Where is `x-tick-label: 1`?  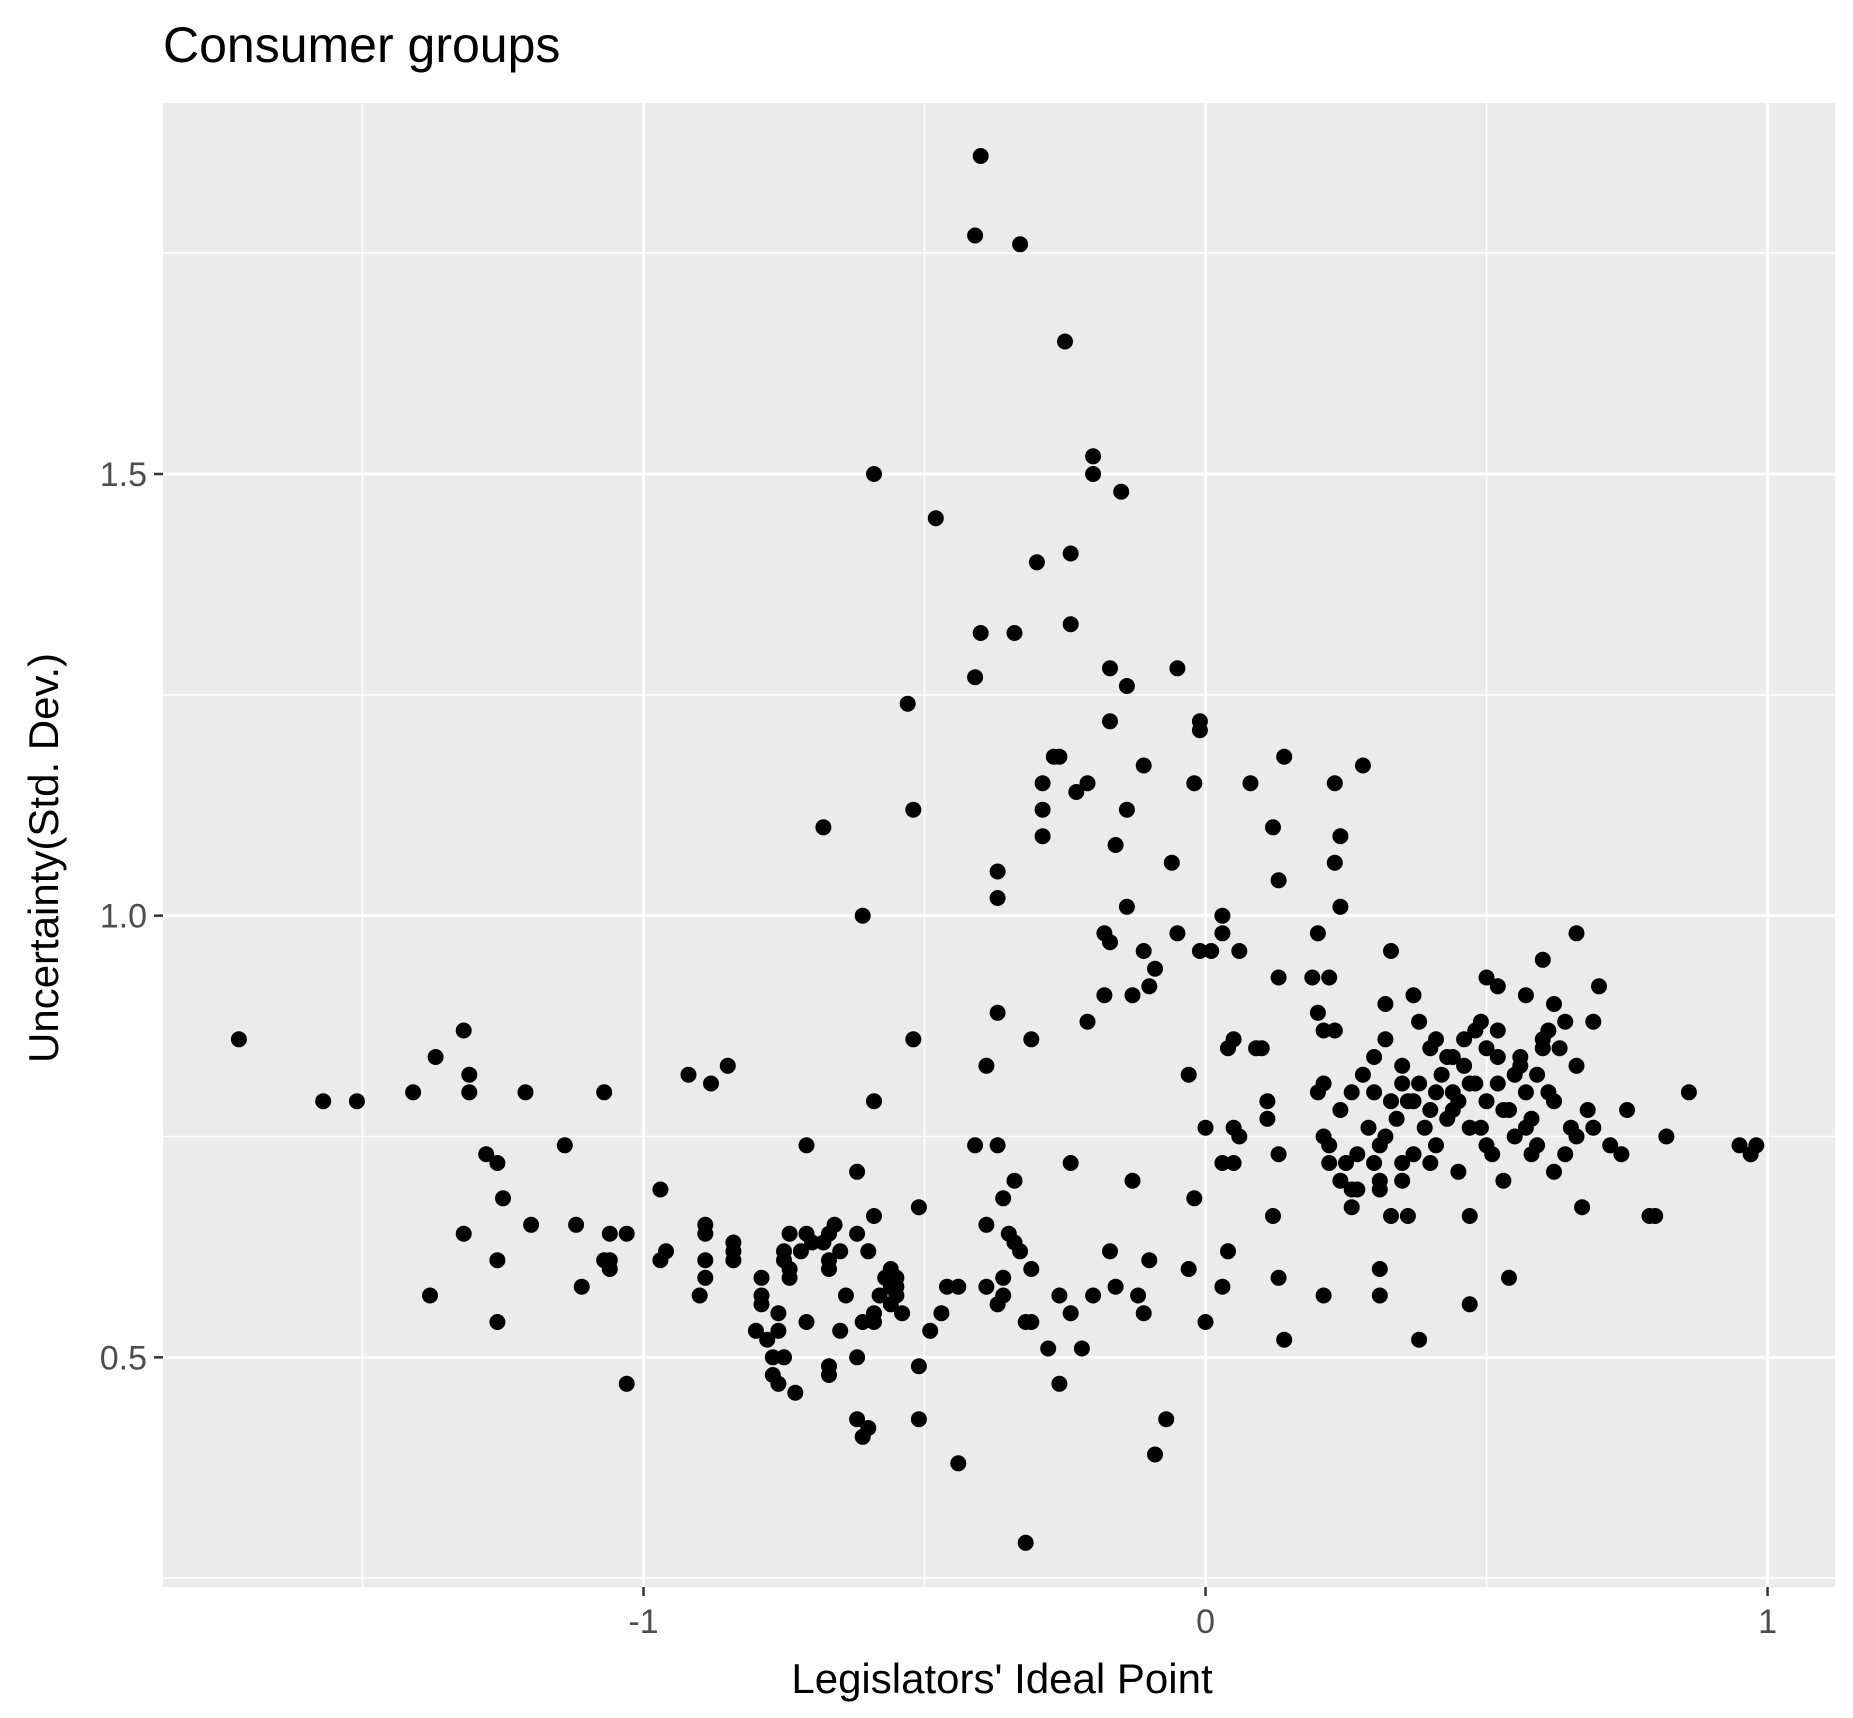
x-tick-label: 1 is located at coordinates (1767, 1622).